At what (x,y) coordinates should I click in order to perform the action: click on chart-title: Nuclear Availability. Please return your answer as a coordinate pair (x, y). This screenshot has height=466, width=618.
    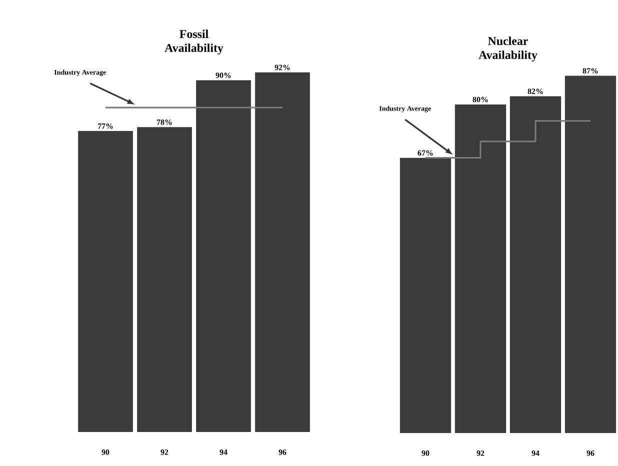
    Looking at the image, I should click on (508, 49).